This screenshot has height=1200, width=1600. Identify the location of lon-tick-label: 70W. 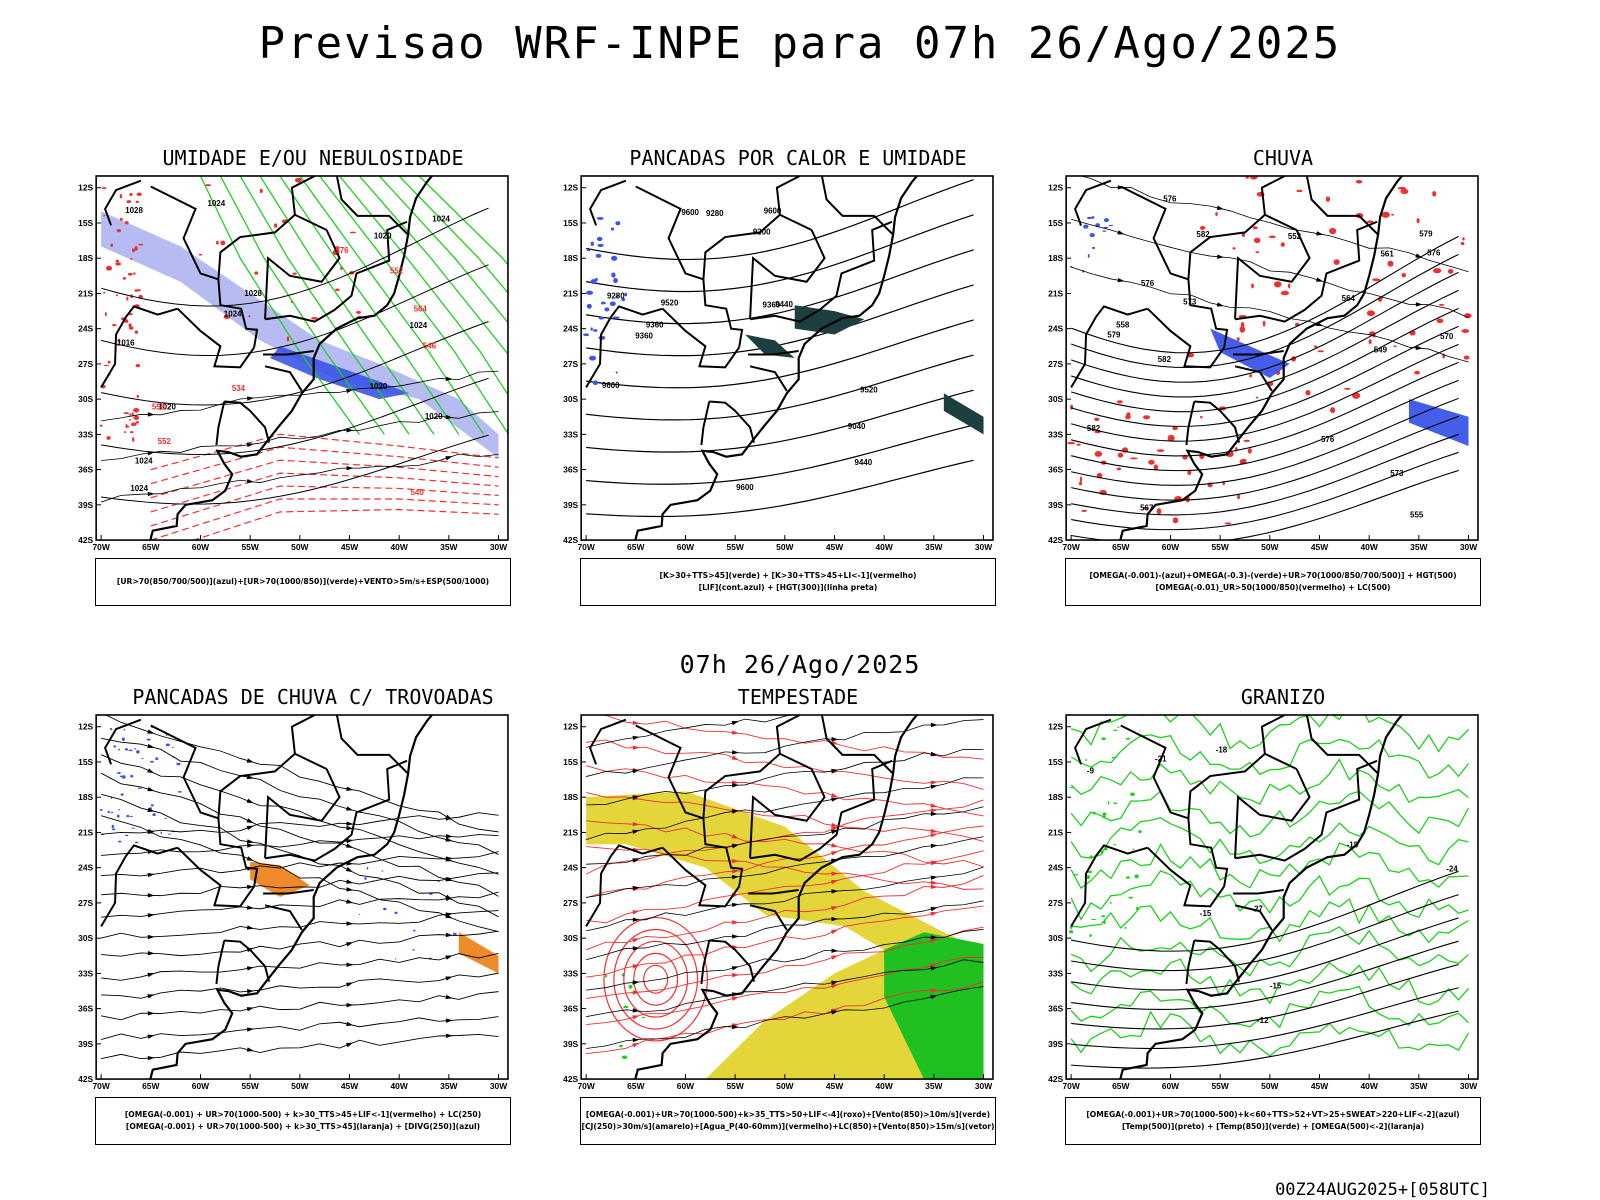
(1070, 1086).